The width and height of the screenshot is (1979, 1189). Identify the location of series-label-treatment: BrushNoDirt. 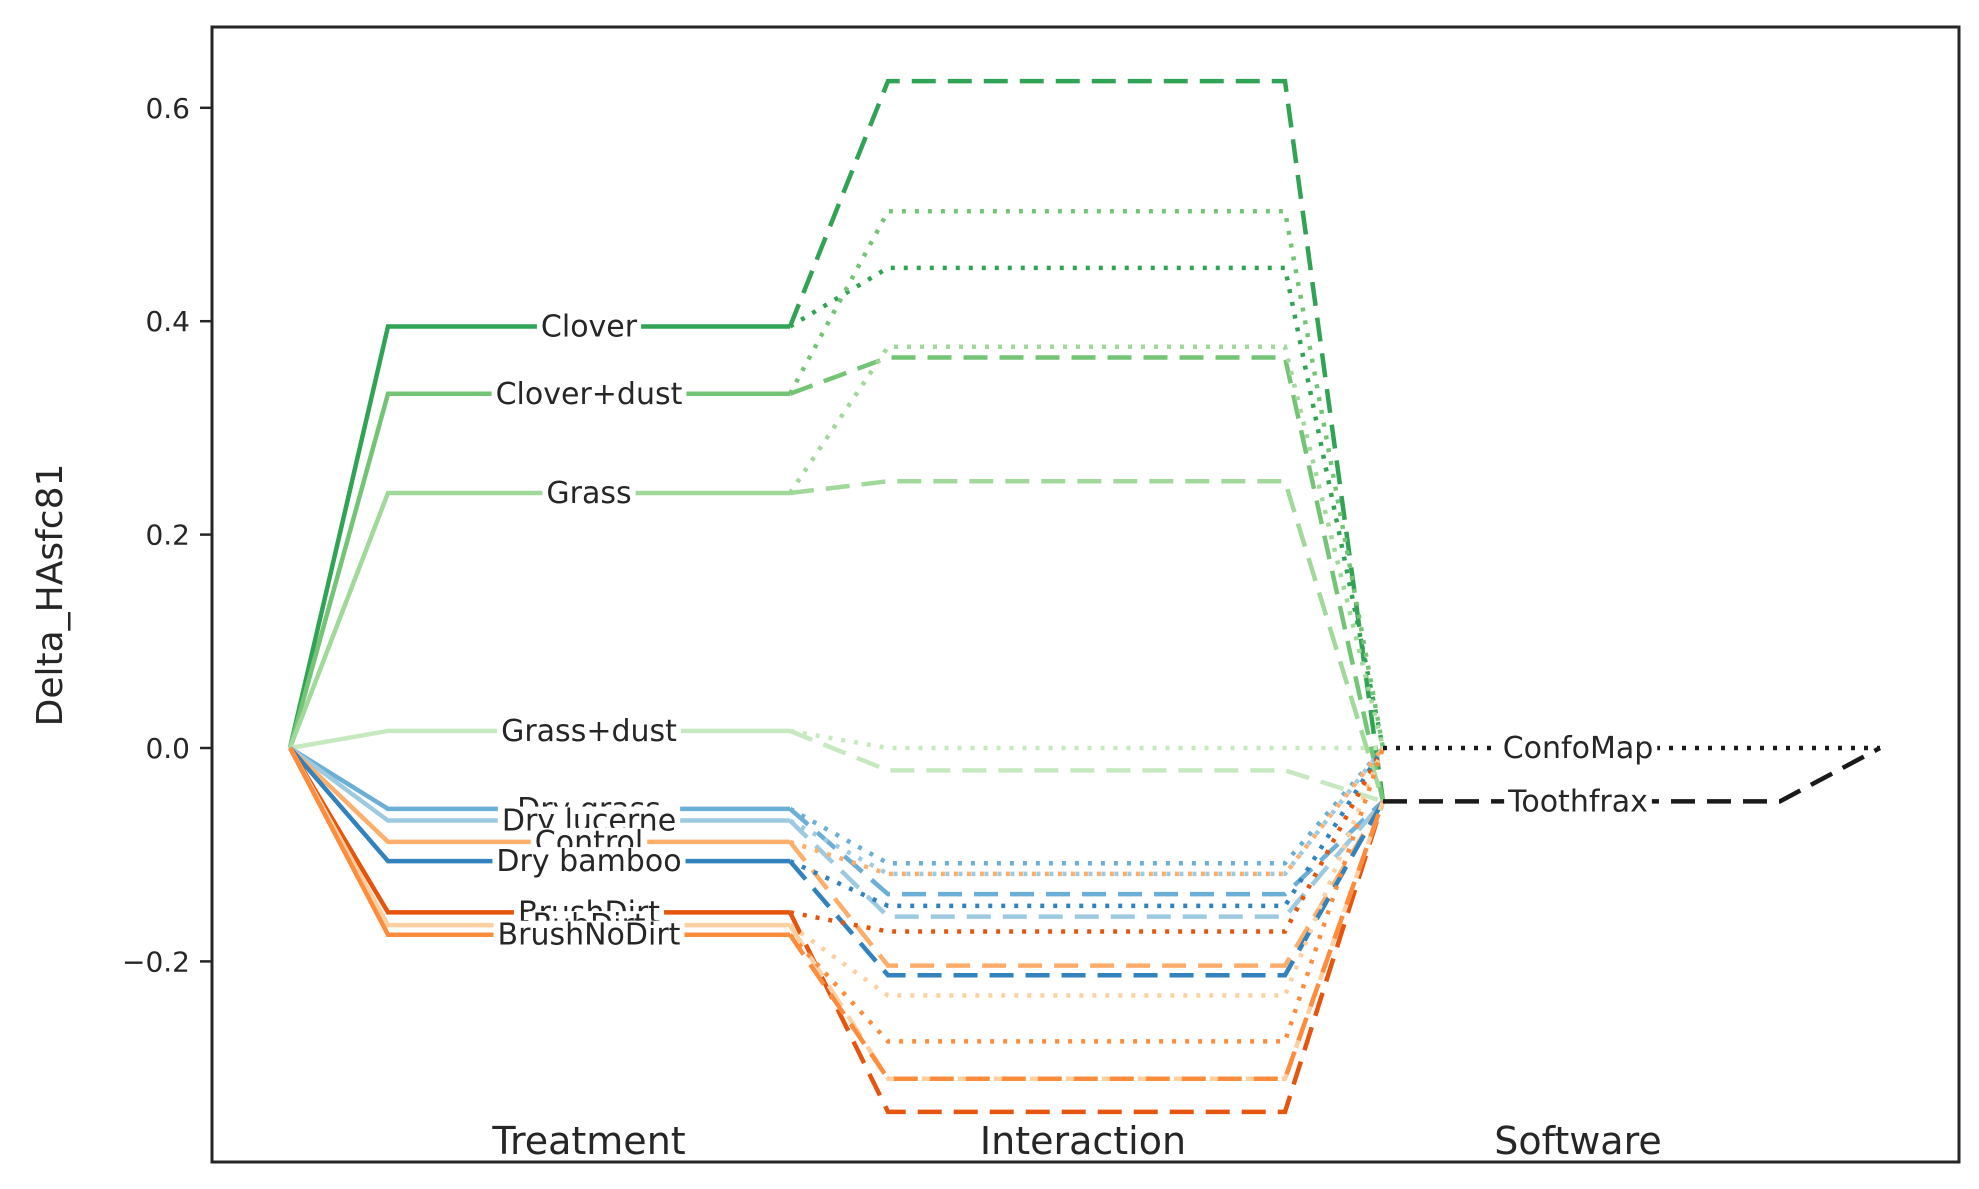
(589, 935).